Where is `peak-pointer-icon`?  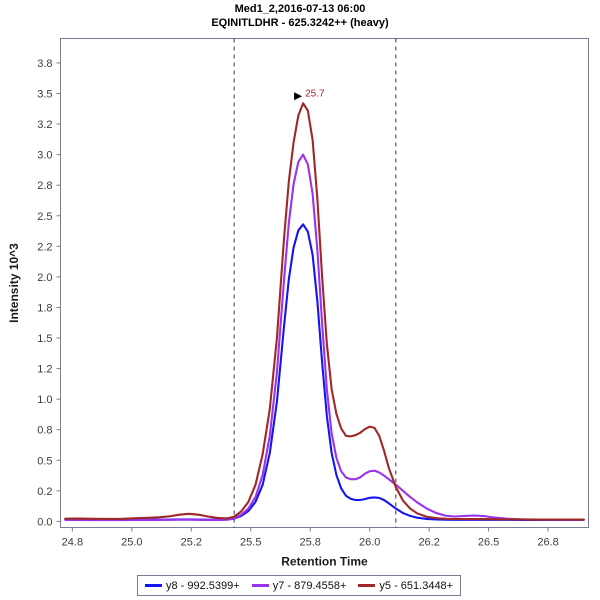
peak-pointer-icon is located at coordinates (298, 96).